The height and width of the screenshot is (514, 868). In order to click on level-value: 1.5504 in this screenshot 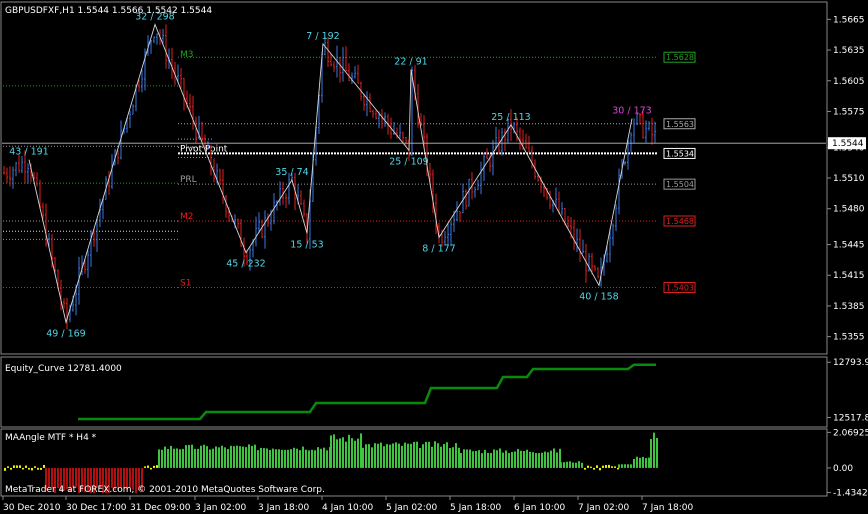, I will do `click(680, 184)`.